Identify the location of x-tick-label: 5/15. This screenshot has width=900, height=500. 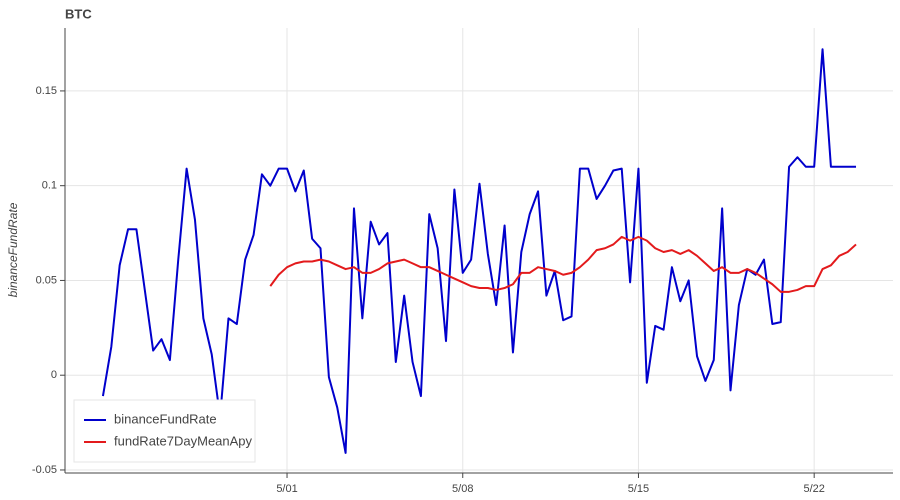
(638, 489).